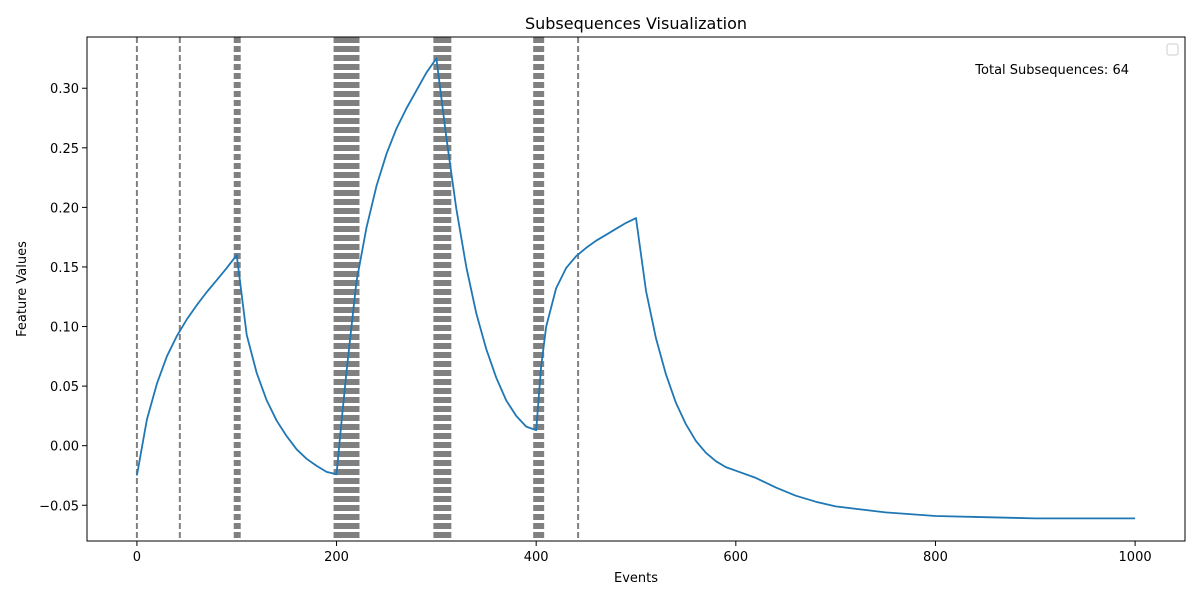 The height and width of the screenshot is (600, 1200). What do you see at coordinates (64, 208) in the screenshot?
I see `y-tick-label: 0.20` at bounding box center [64, 208].